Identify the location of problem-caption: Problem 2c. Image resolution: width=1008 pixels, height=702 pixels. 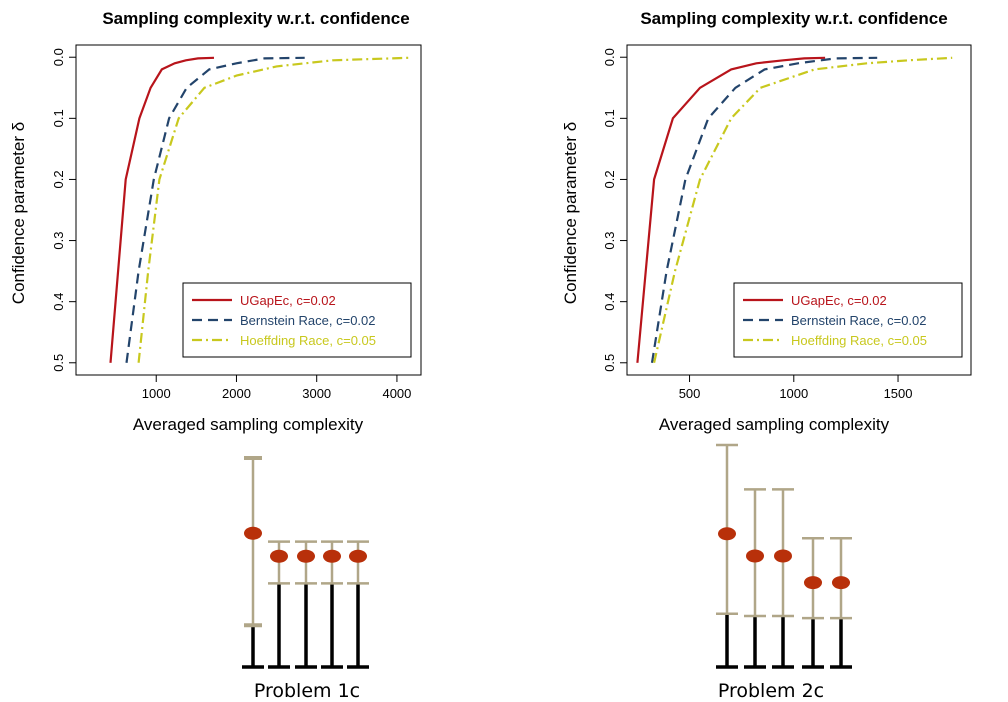
(771, 691).